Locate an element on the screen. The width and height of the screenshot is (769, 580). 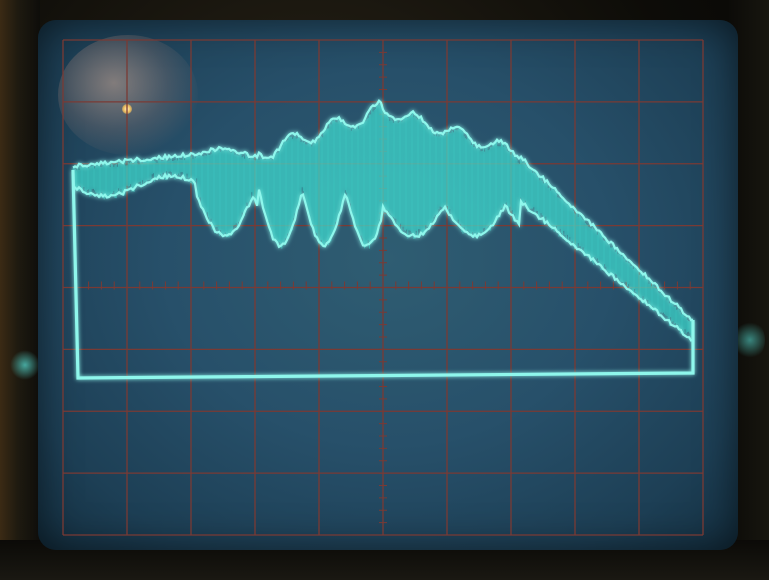
screen-glare is located at coordinates (128, 95).